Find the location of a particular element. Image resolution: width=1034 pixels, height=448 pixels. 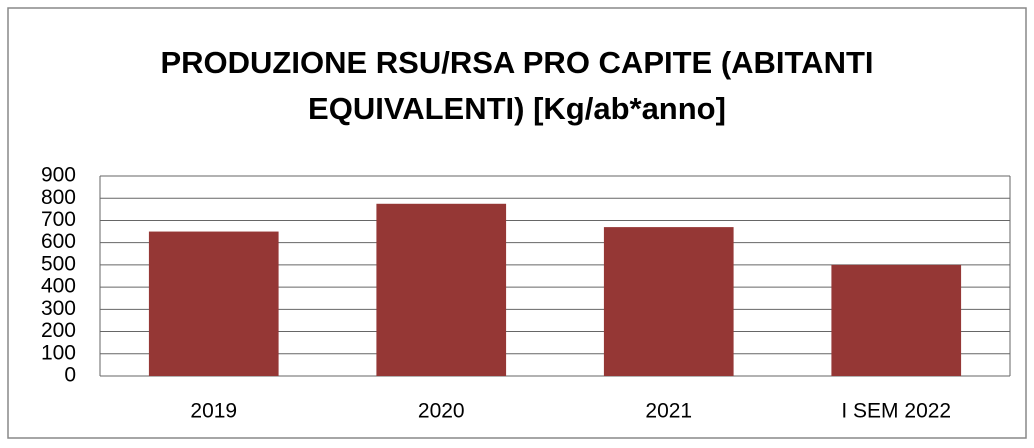

y-tick-label: 300 is located at coordinates (58, 308).